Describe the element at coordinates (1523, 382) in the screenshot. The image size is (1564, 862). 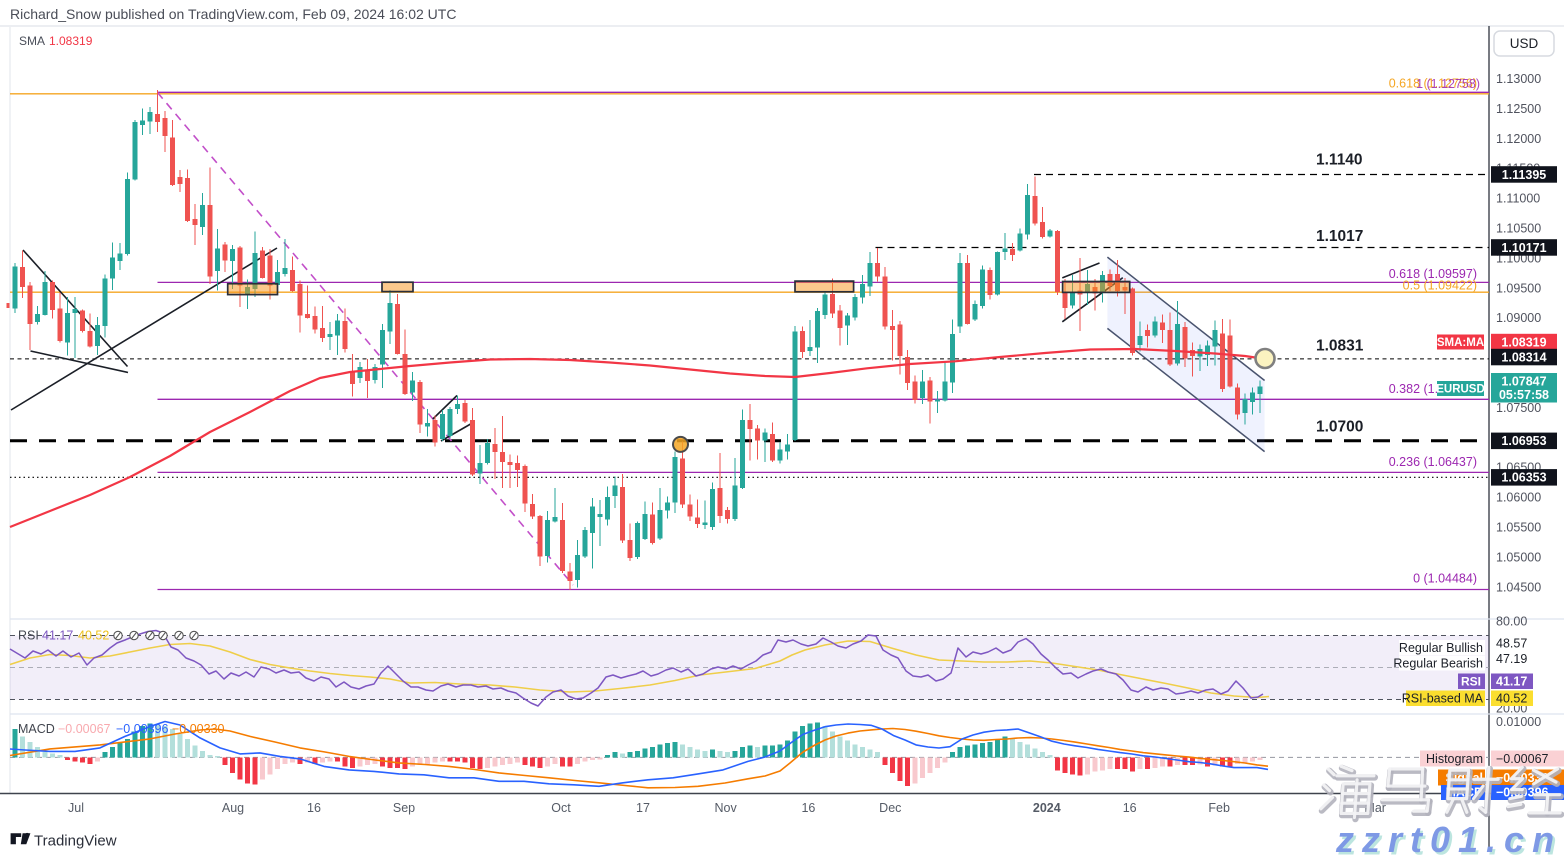
I see `svg-text: 1.07847` at that location.